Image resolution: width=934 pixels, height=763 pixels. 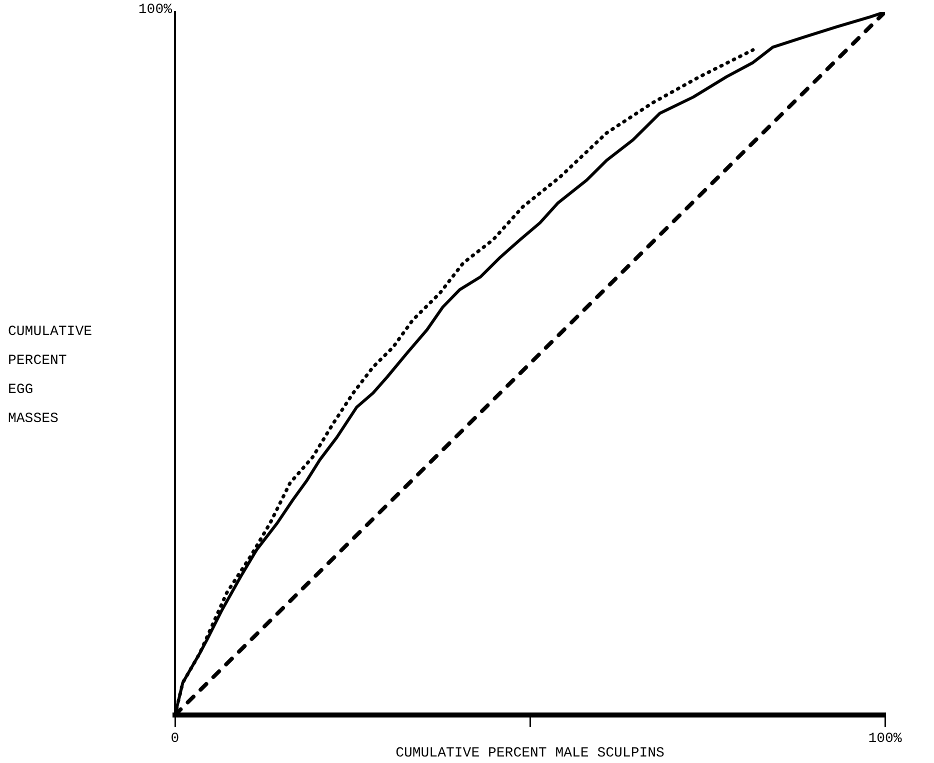 I want to click on x-axis-title: CUMULATIVE PERCENT MALE SCULPINS, so click(x=530, y=753).